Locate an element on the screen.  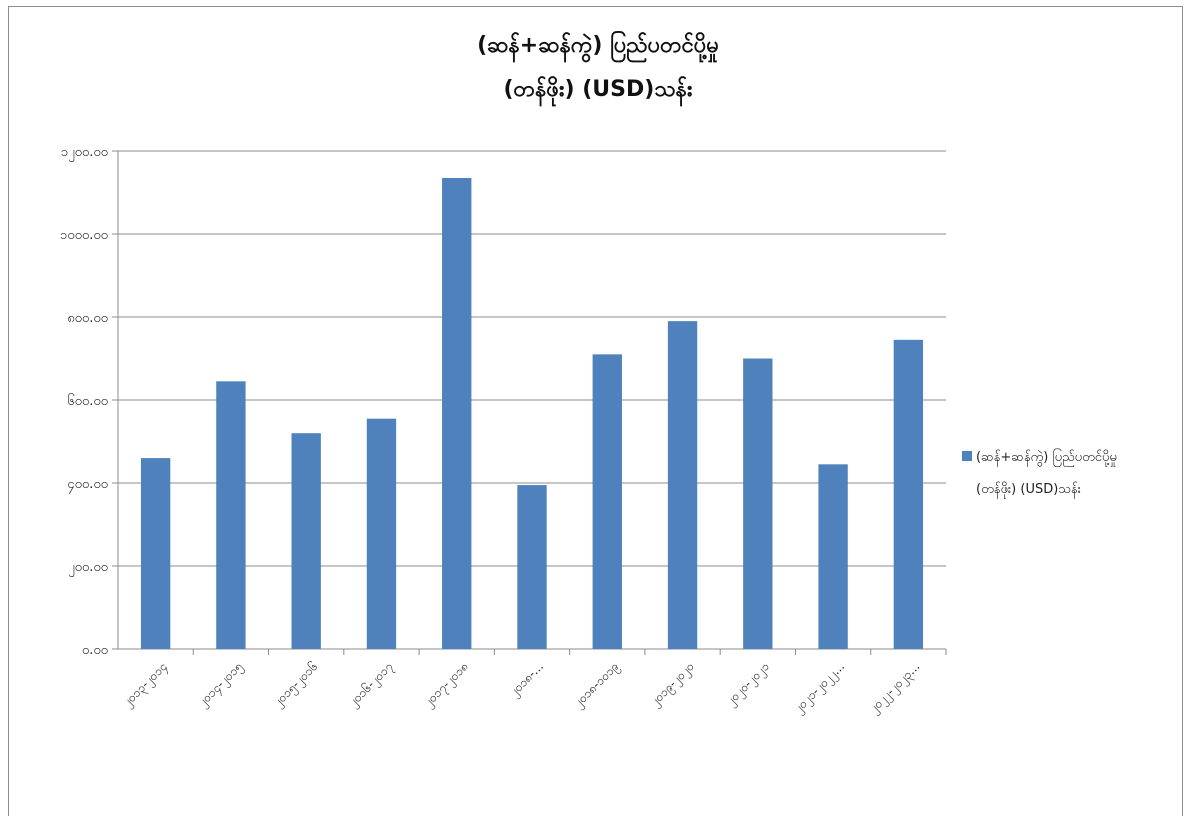
y-tick-label: ၆၀၀.၀၀ is located at coordinates (87, 401).